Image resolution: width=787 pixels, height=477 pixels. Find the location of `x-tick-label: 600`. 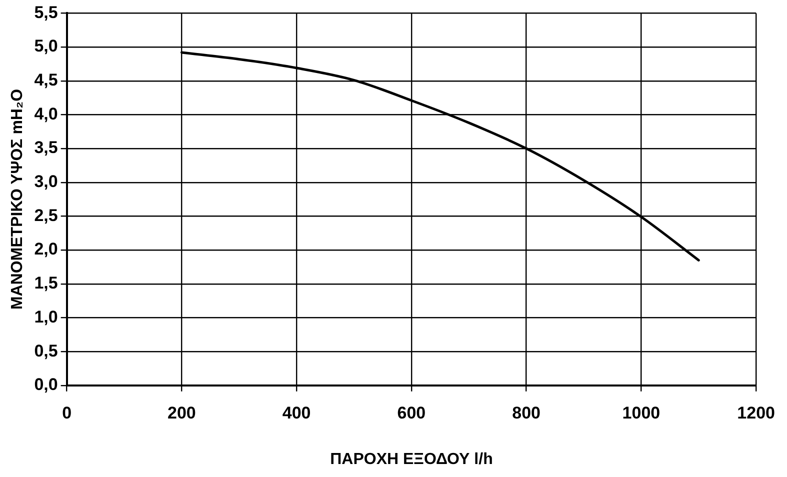

x-tick-label: 600 is located at coordinates (411, 412).